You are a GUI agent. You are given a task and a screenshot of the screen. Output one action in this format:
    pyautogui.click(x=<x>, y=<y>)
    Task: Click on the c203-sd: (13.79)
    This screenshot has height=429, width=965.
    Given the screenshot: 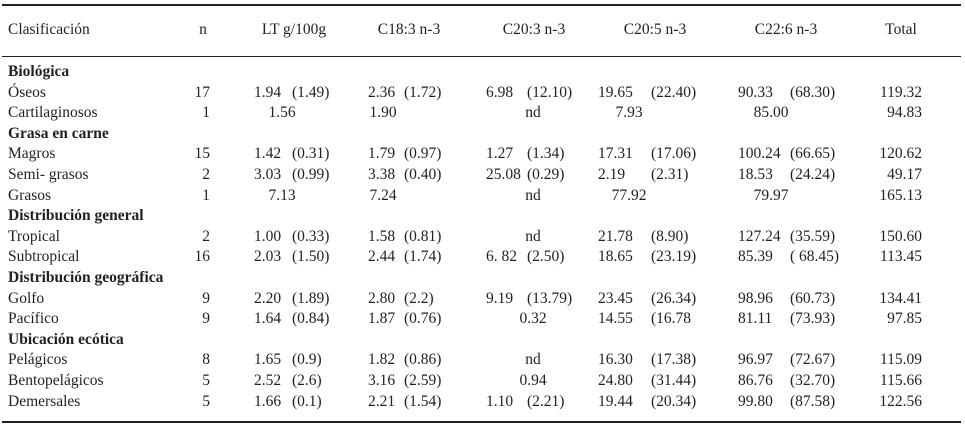 What is the action you would take?
    pyautogui.click(x=550, y=298)
    